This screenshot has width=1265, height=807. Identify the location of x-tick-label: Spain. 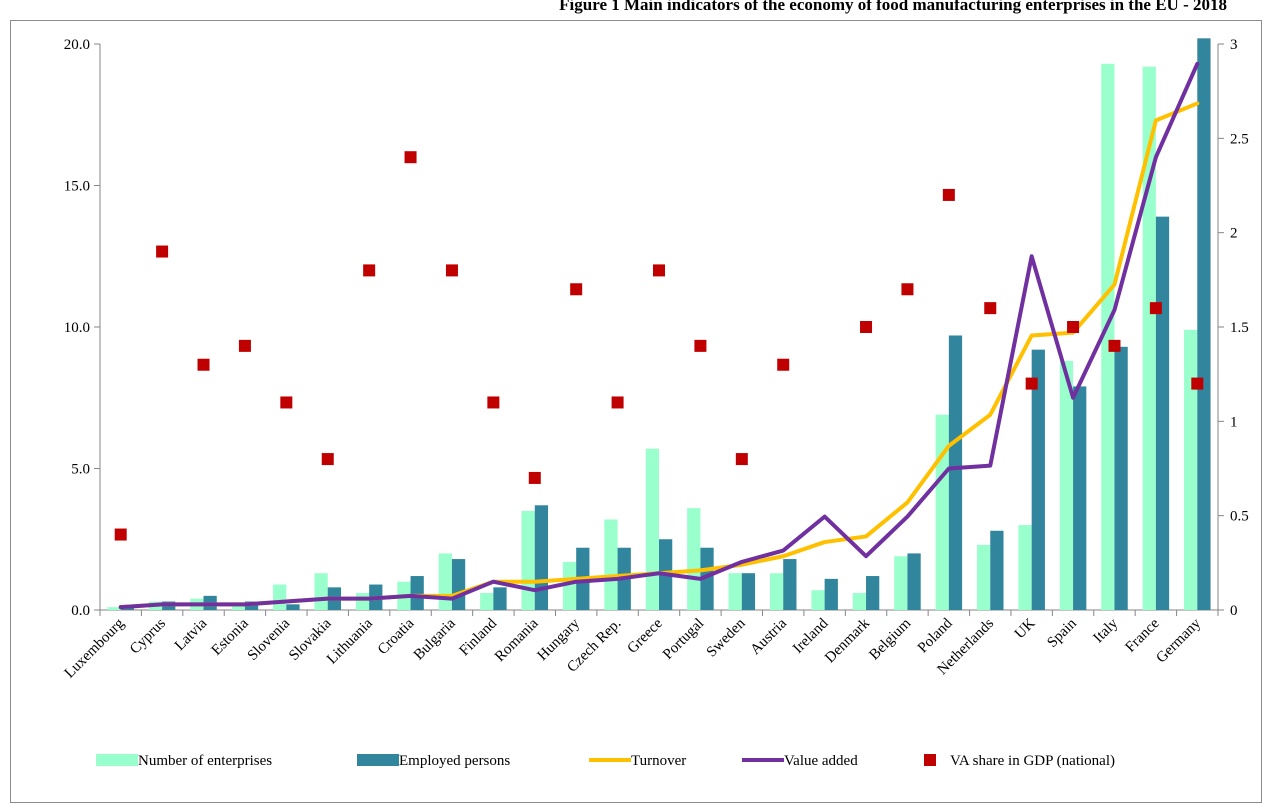
(1062, 633).